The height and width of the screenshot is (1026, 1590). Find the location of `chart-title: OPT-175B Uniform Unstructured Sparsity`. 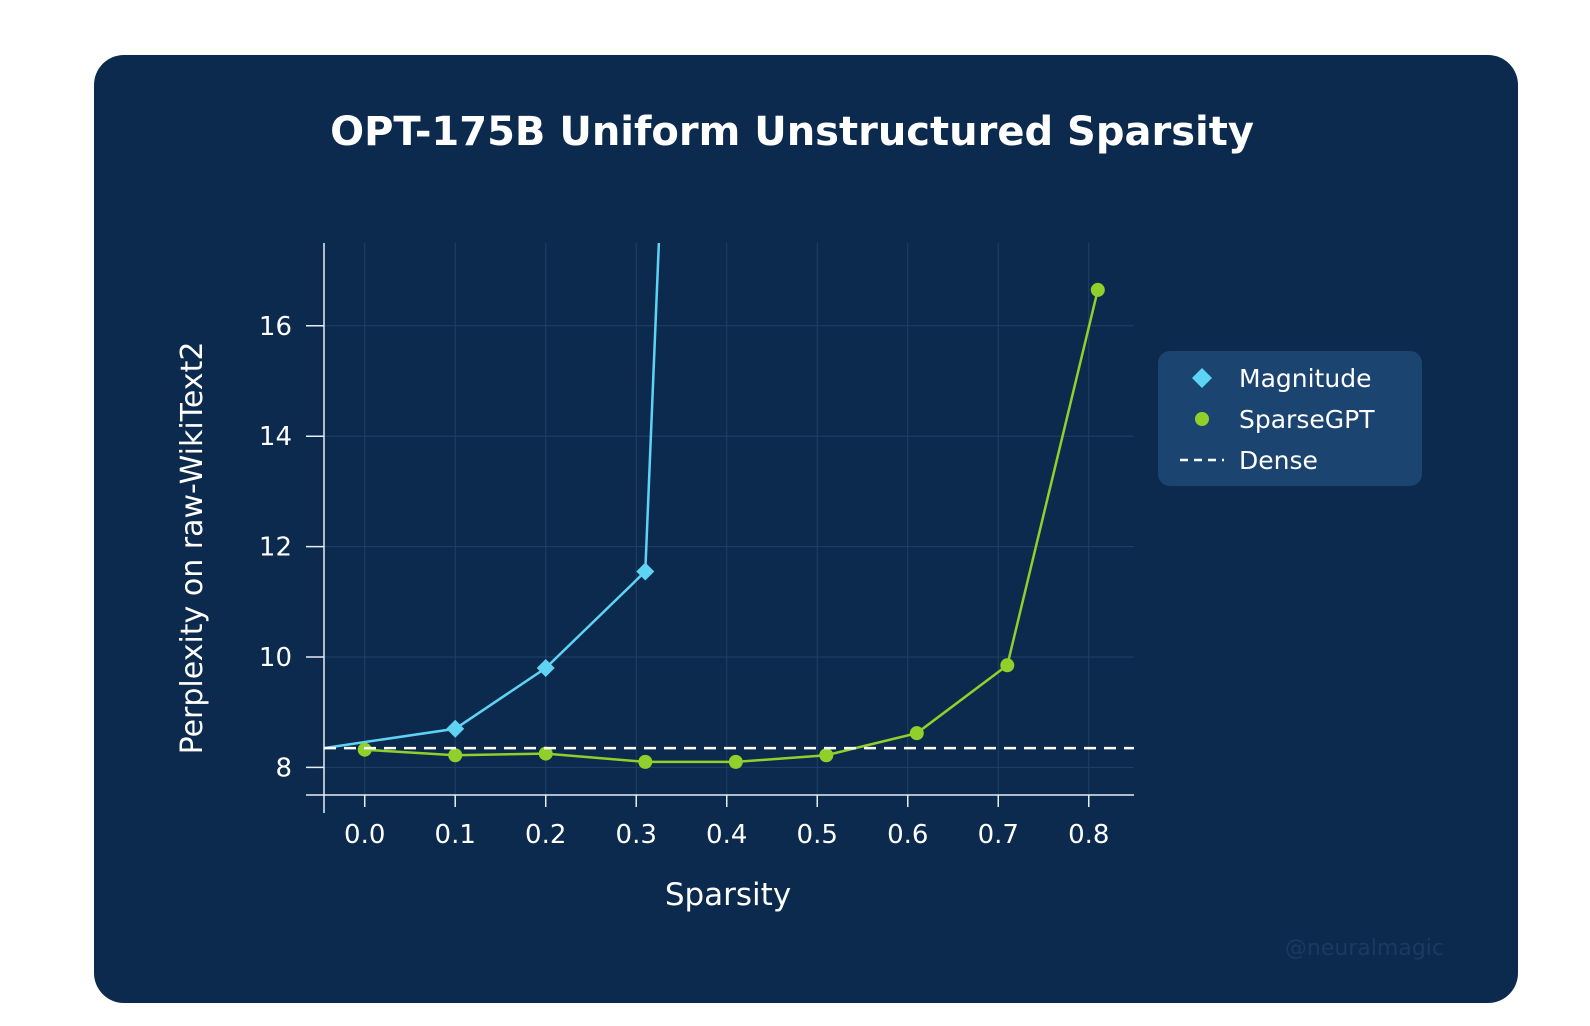

chart-title: OPT-175B Uniform Unstructured Sparsity is located at coordinates (792, 132).